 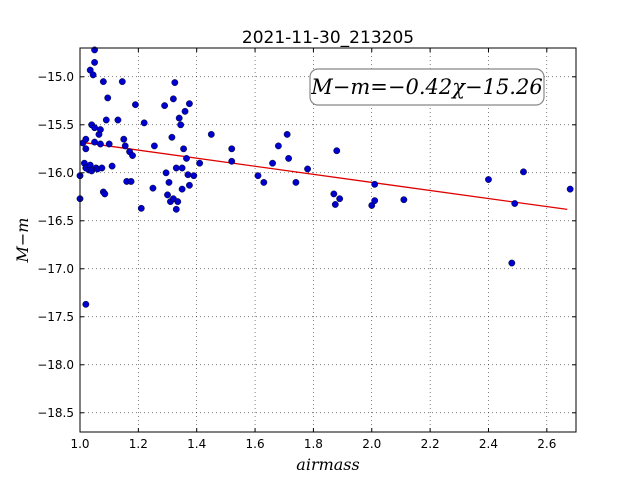 What do you see at coordinates (55, 413) in the screenshot?
I see `y-tick-label: −18.5` at bounding box center [55, 413].